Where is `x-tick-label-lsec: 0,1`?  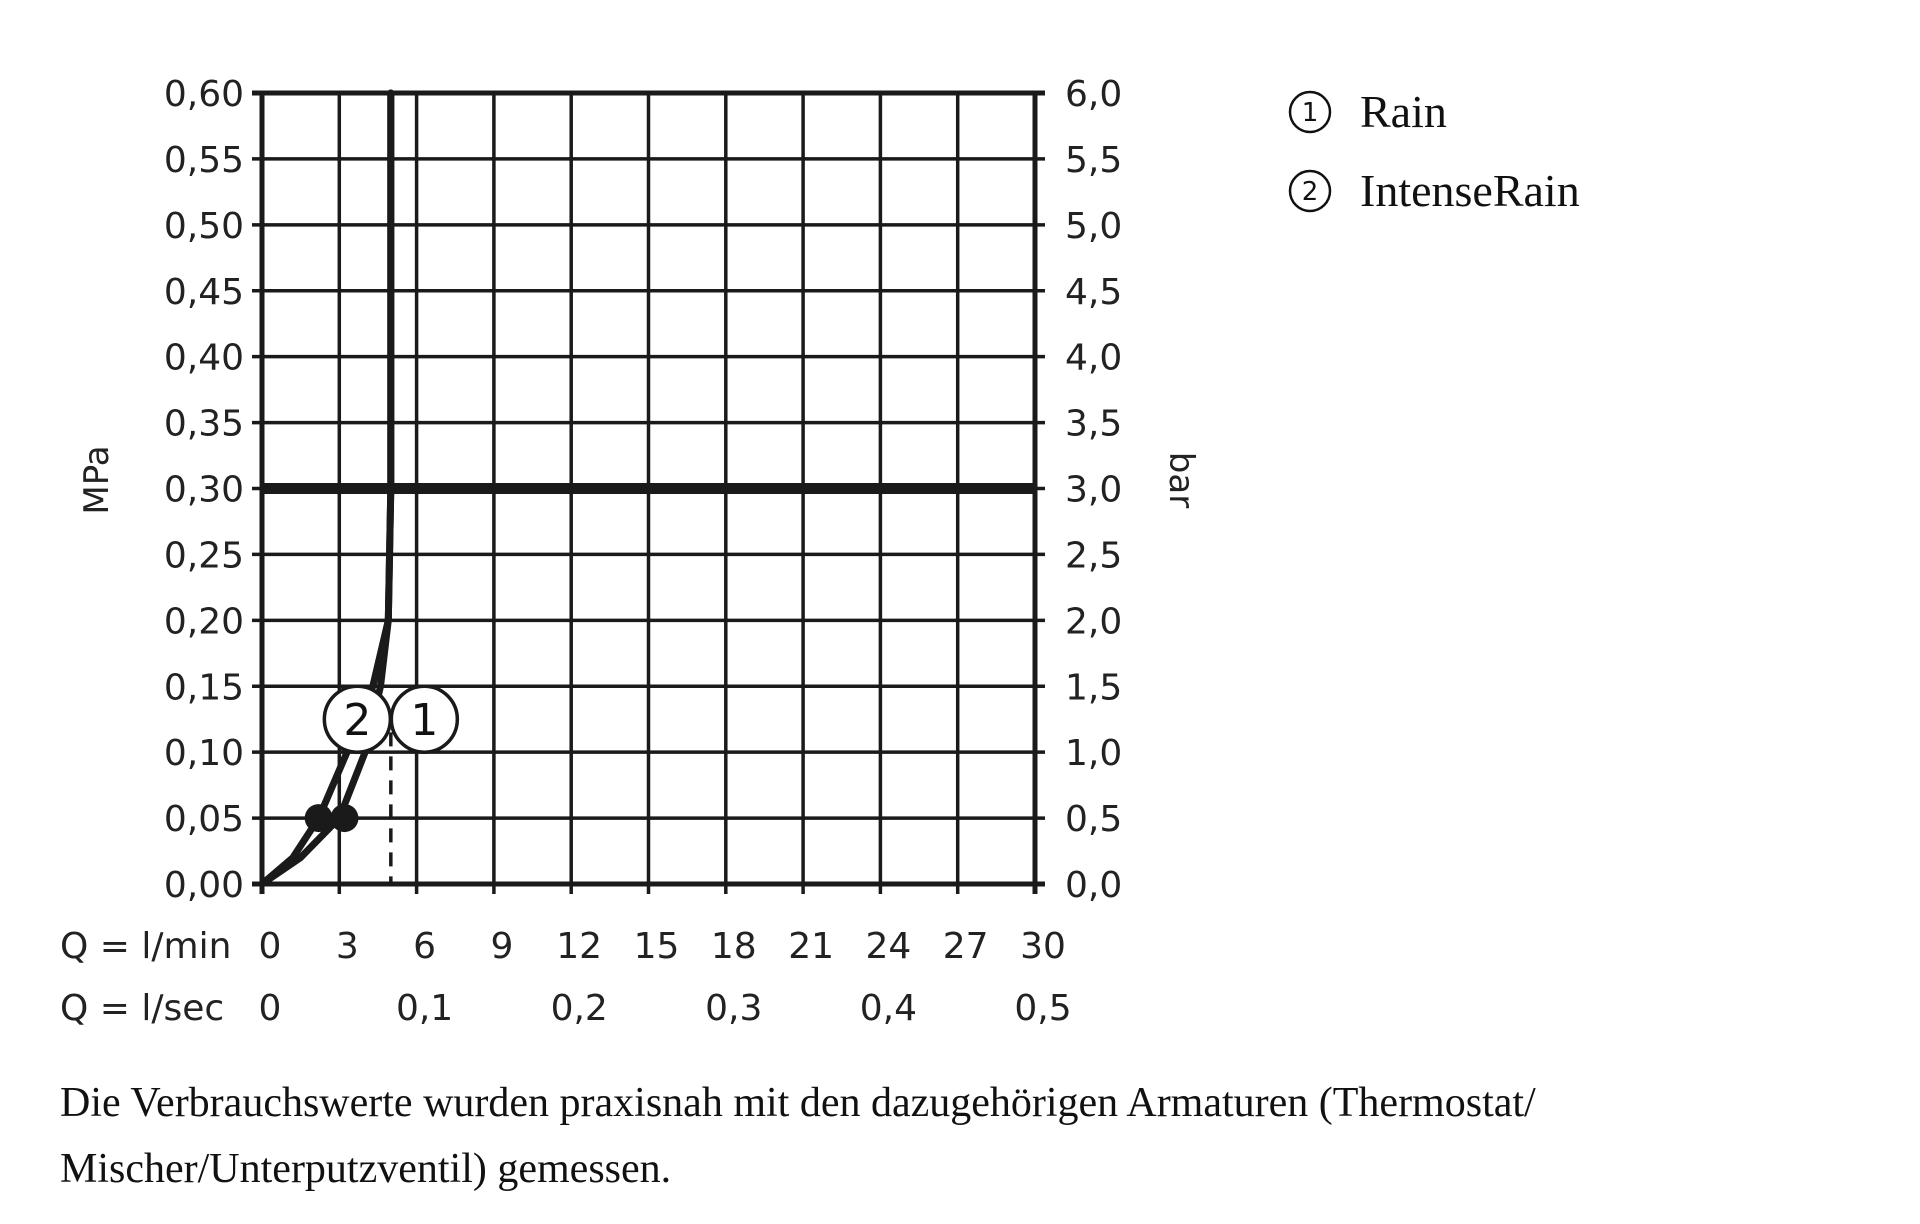
x-tick-label-lsec: 0,1 is located at coordinates (424, 1008).